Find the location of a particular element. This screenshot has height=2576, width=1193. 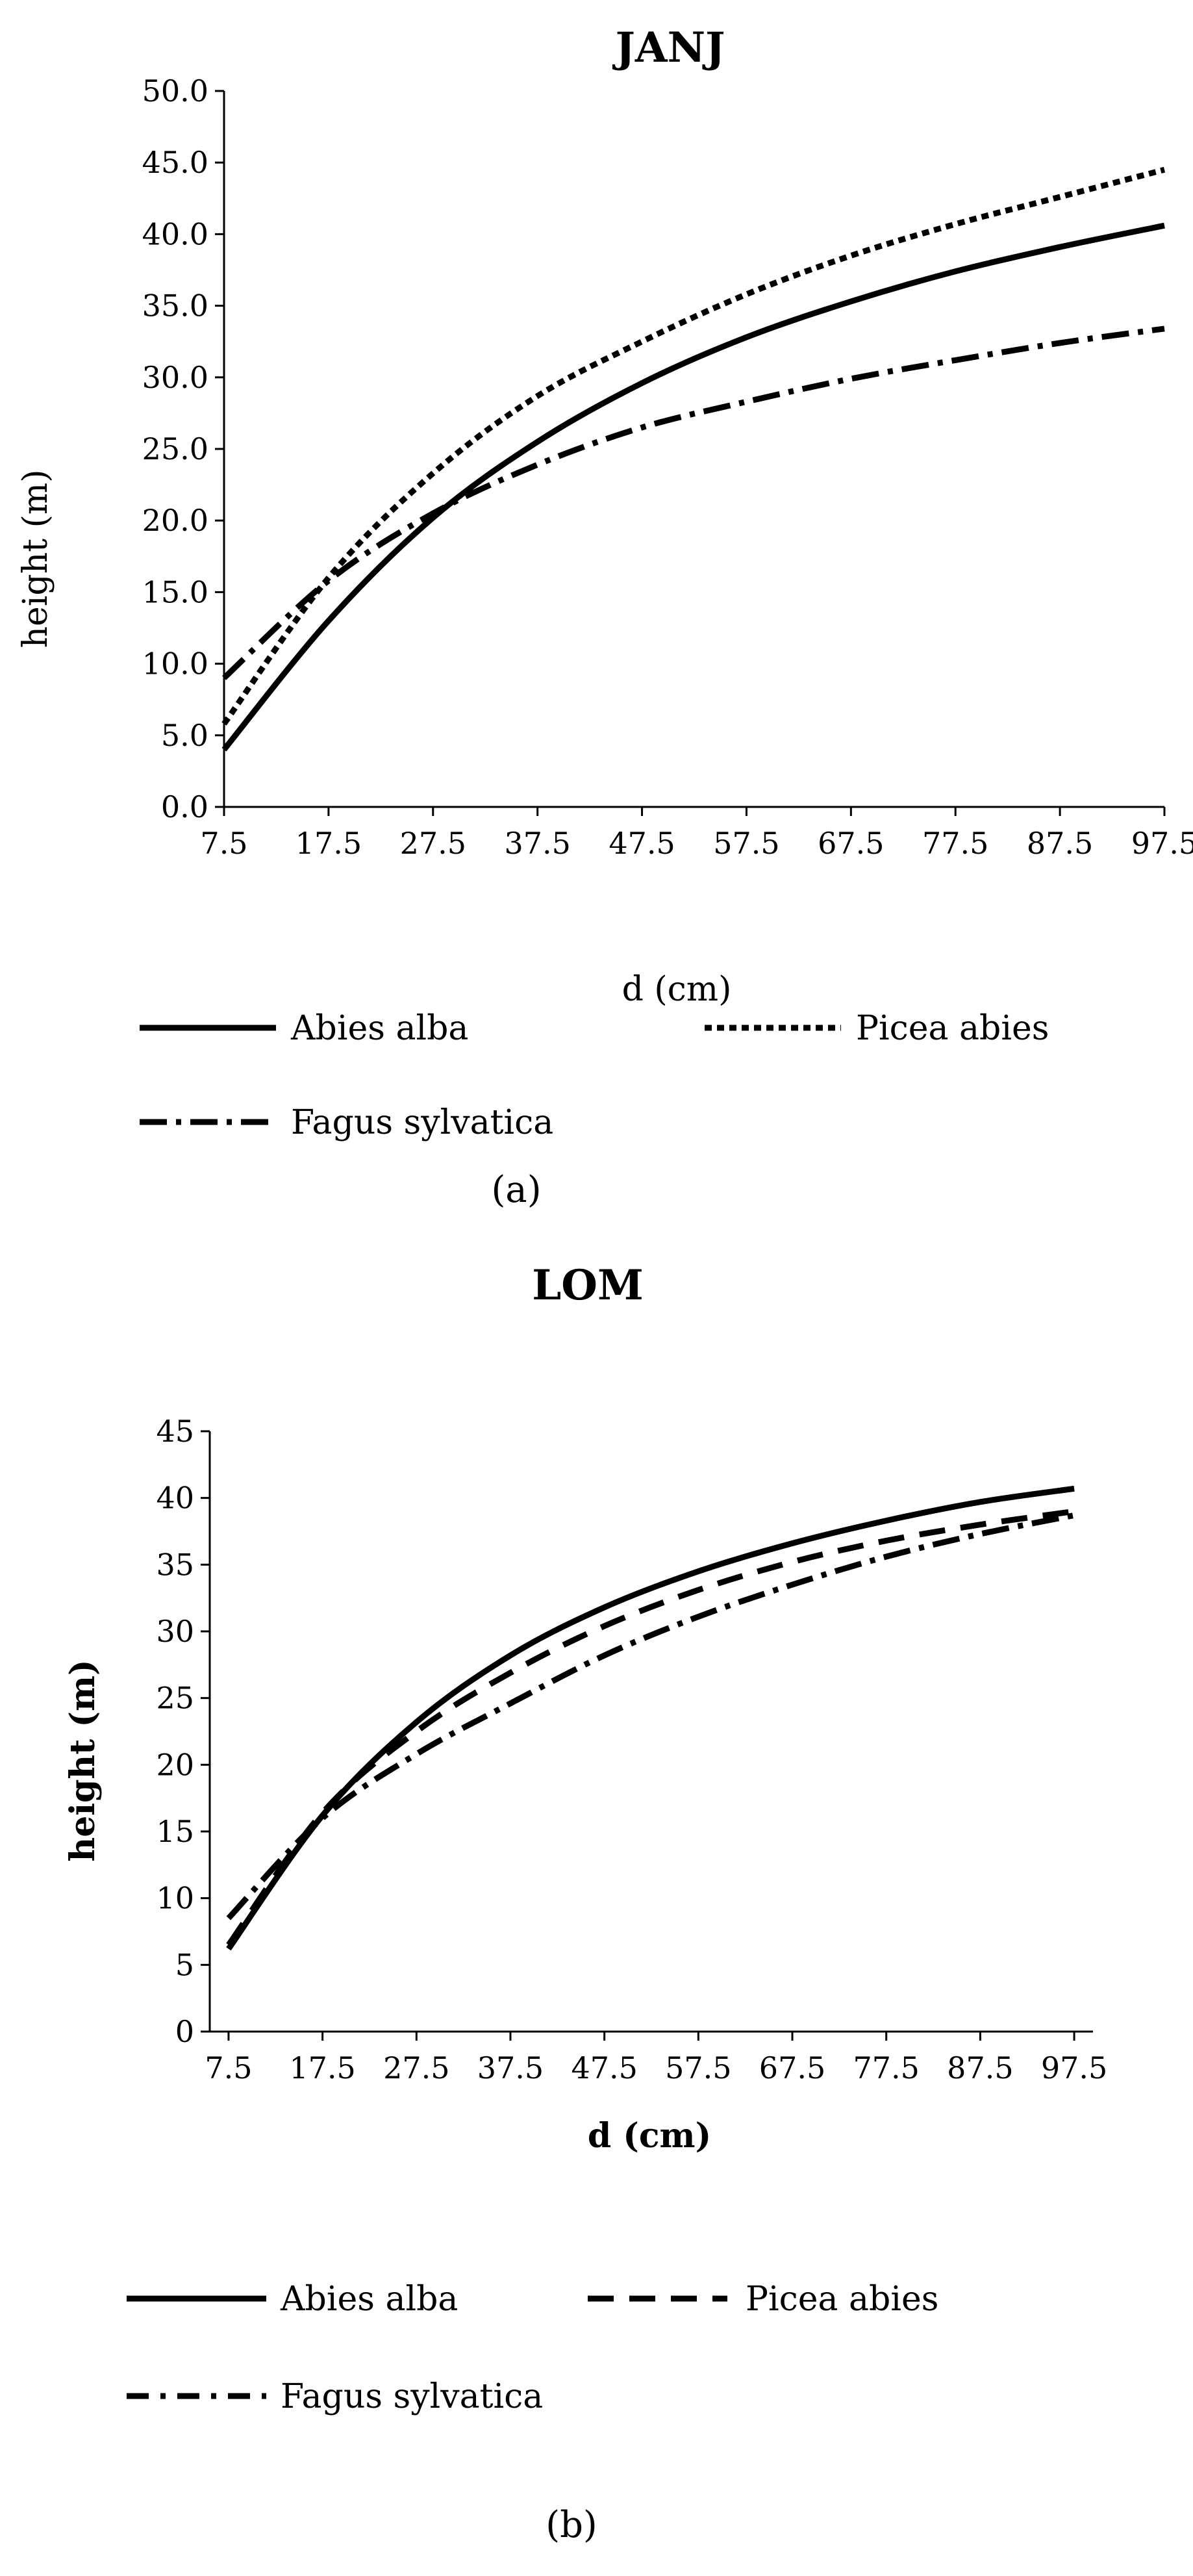

chart-0-y-tick-label: 10.0 is located at coordinates (175, 664).